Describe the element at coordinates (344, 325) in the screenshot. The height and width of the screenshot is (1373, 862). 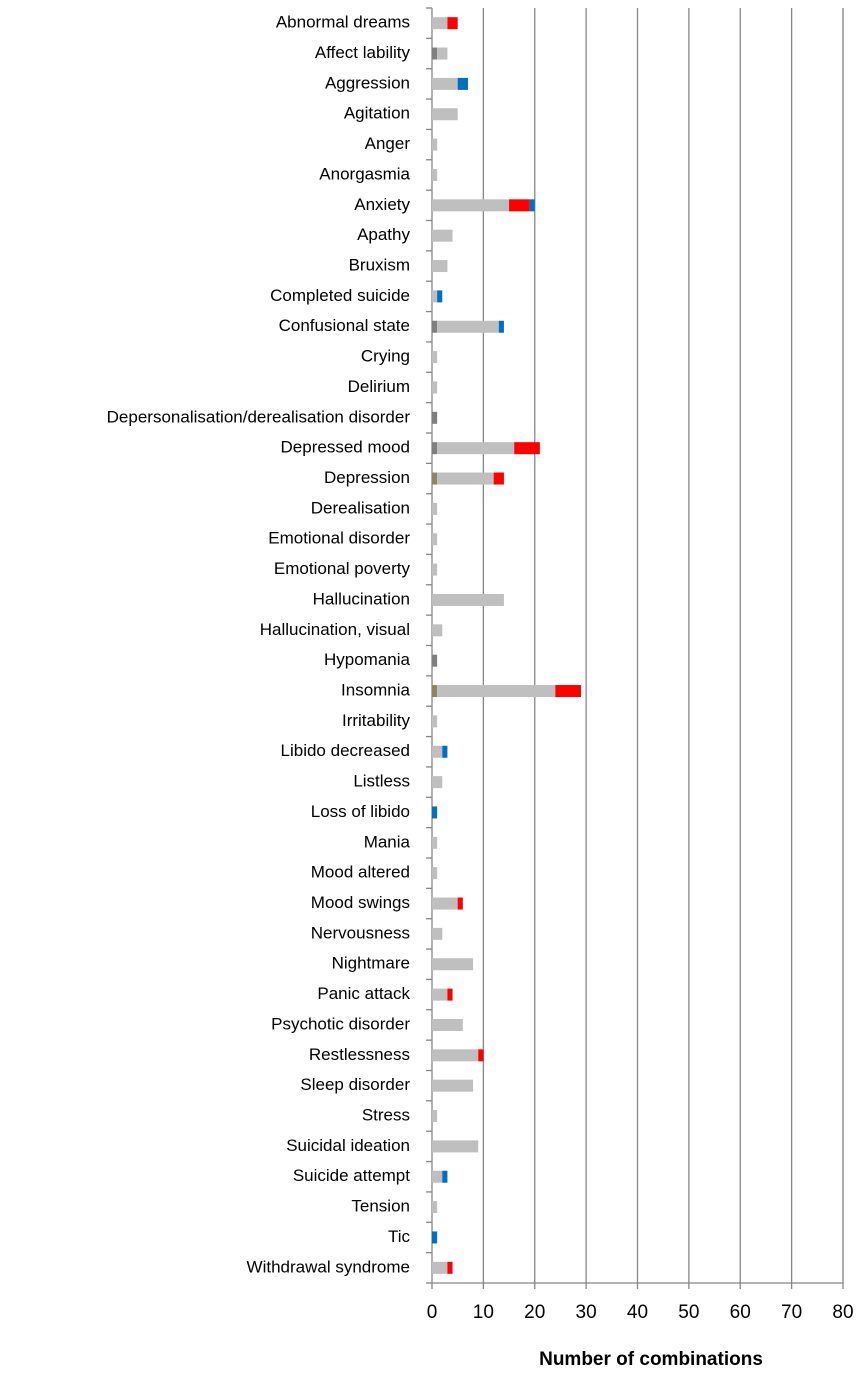
I see `y-tick-label: Confusional state` at that location.